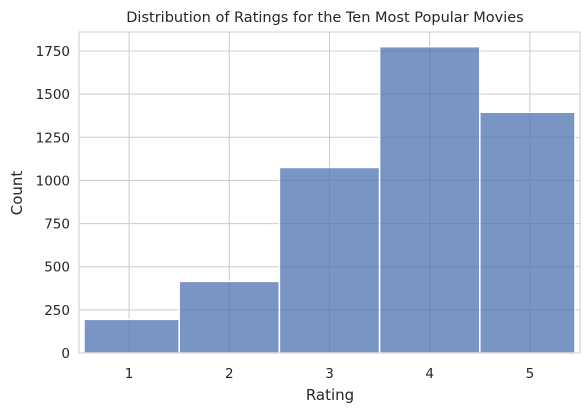 Image resolution: width=588 pixels, height=411 pixels. What do you see at coordinates (229, 374) in the screenshot?
I see `x-tick-label: 2` at bounding box center [229, 374].